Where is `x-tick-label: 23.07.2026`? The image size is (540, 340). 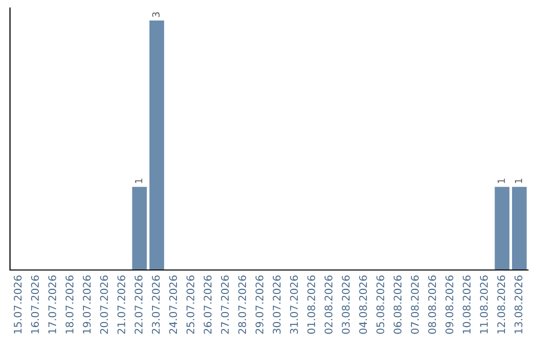
x-tick-label: 23.07.2026 is located at coordinates (156, 305).